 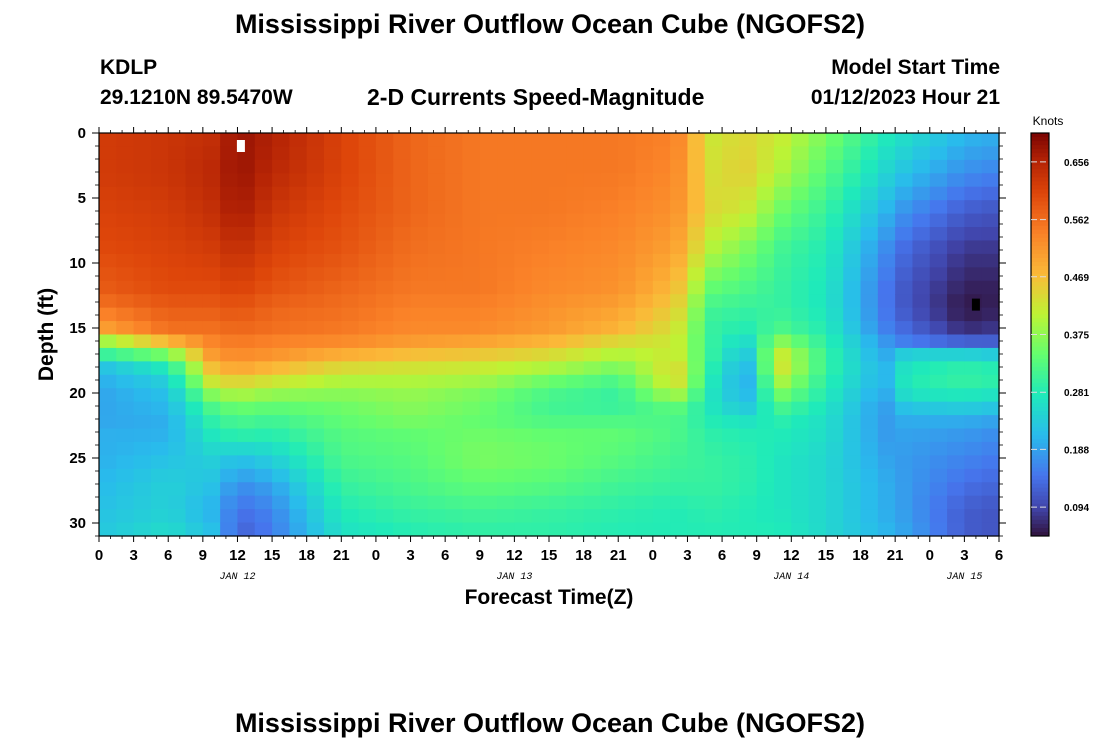 I want to click on x-tick-label: 6, so click(x=445, y=555).